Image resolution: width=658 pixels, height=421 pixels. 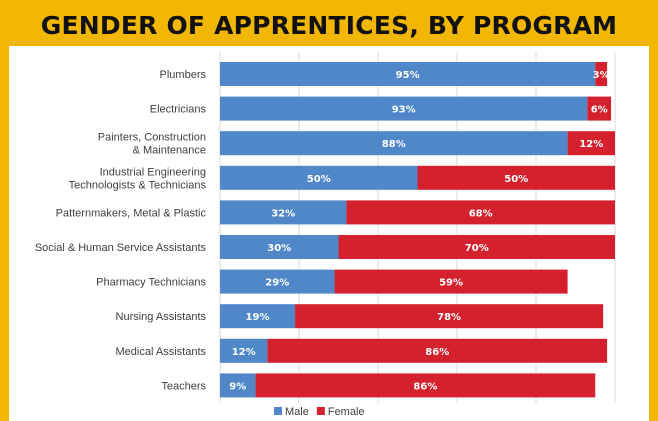 I want to click on chart-title: GENDER OF APPRENTICES, BY PROGRAM, so click(x=329, y=25).